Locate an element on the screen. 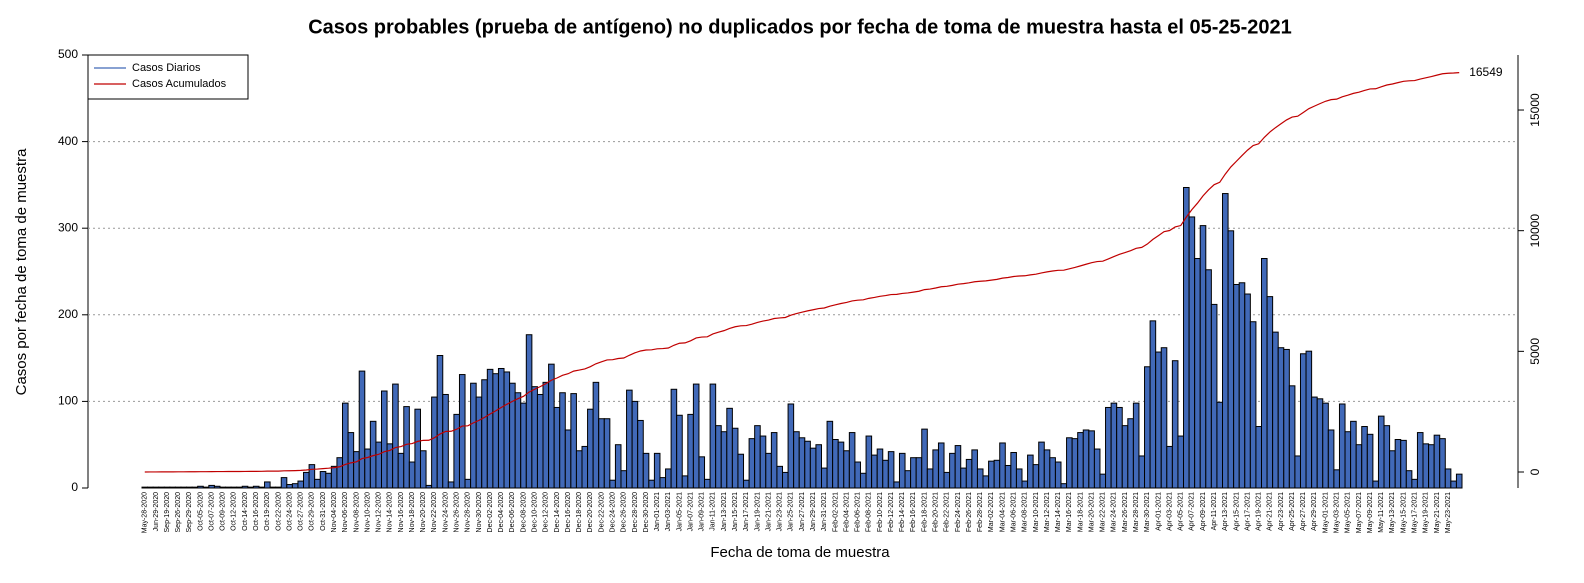 The width and height of the screenshot is (1584, 583). x-tick-label: Dec-14-2020 is located at coordinates (557, 512).